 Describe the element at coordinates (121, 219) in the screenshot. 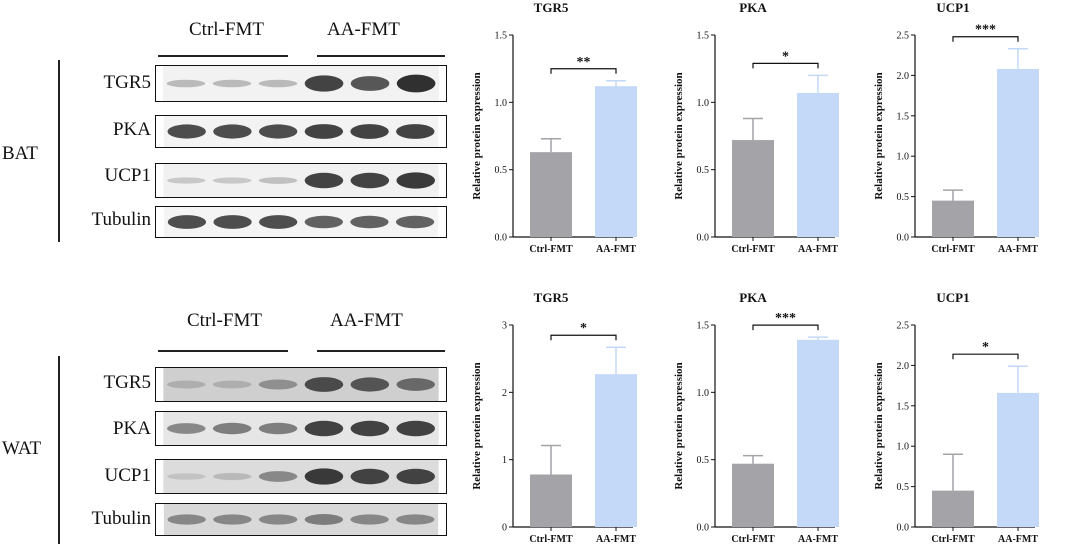

I see `bat-row-label-tubulin: Tubulin` at that location.